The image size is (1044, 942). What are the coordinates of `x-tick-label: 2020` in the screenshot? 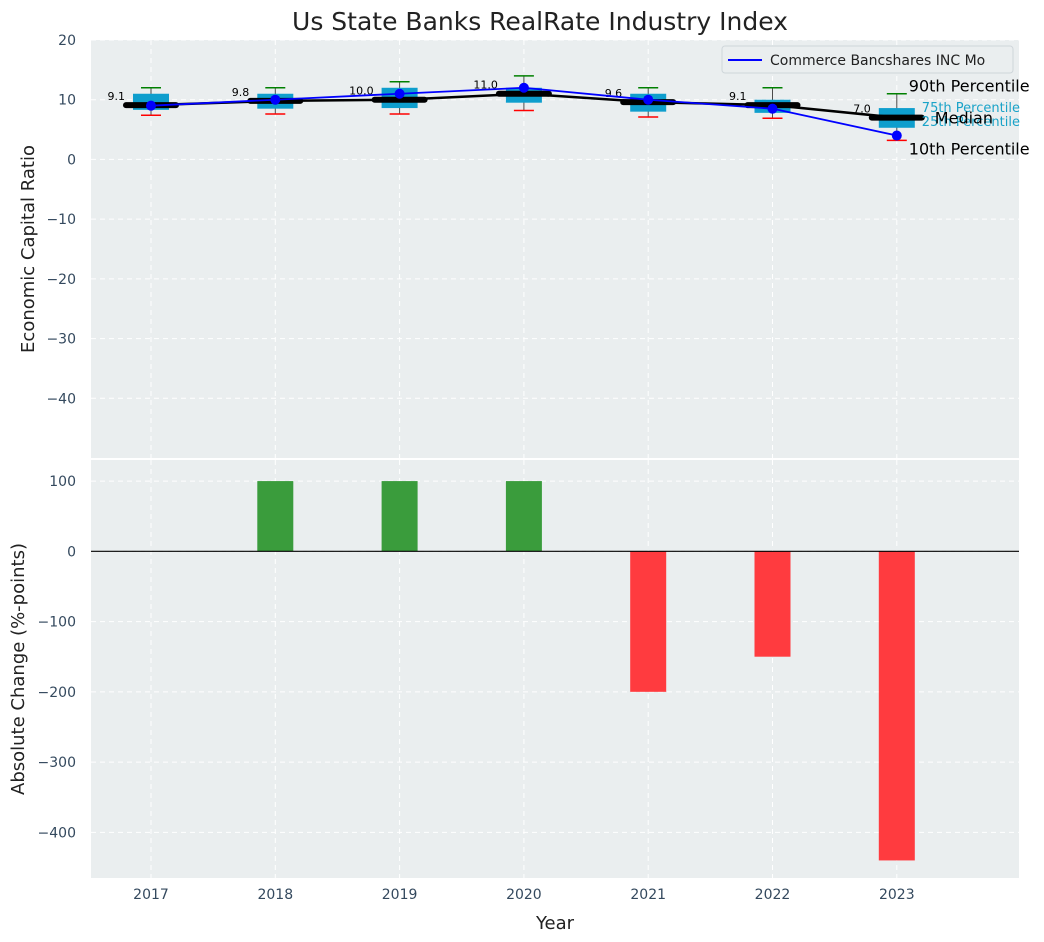 It's located at (524, 895).